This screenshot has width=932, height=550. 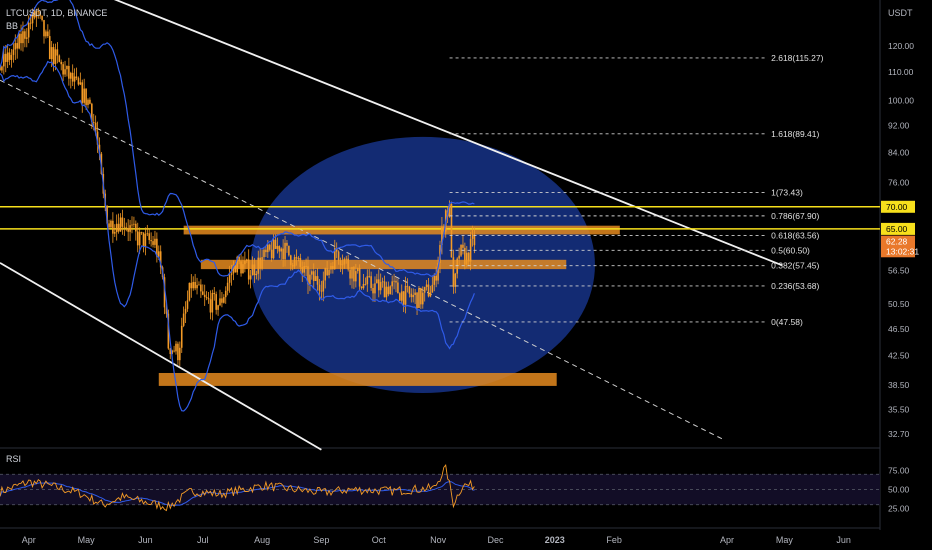 What do you see at coordinates (795, 134) in the screenshot?
I see `fib-level-label: 1.618(89.41)` at bounding box center [795, 134].